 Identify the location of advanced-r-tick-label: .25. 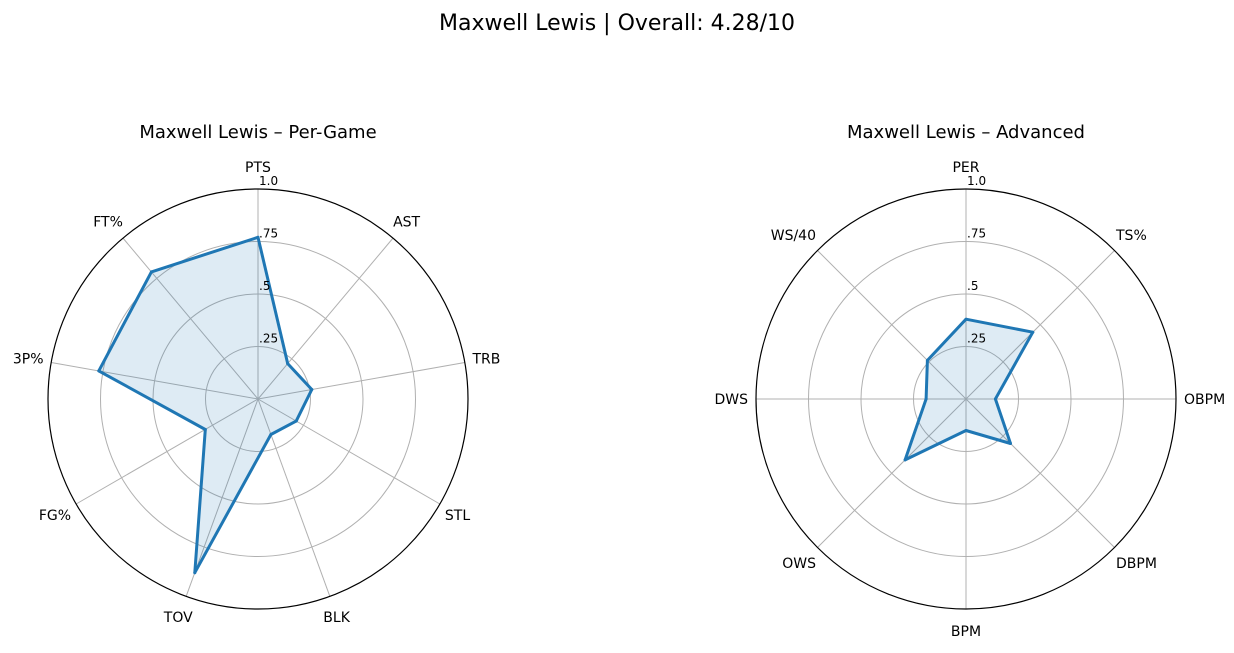
(976, 339).